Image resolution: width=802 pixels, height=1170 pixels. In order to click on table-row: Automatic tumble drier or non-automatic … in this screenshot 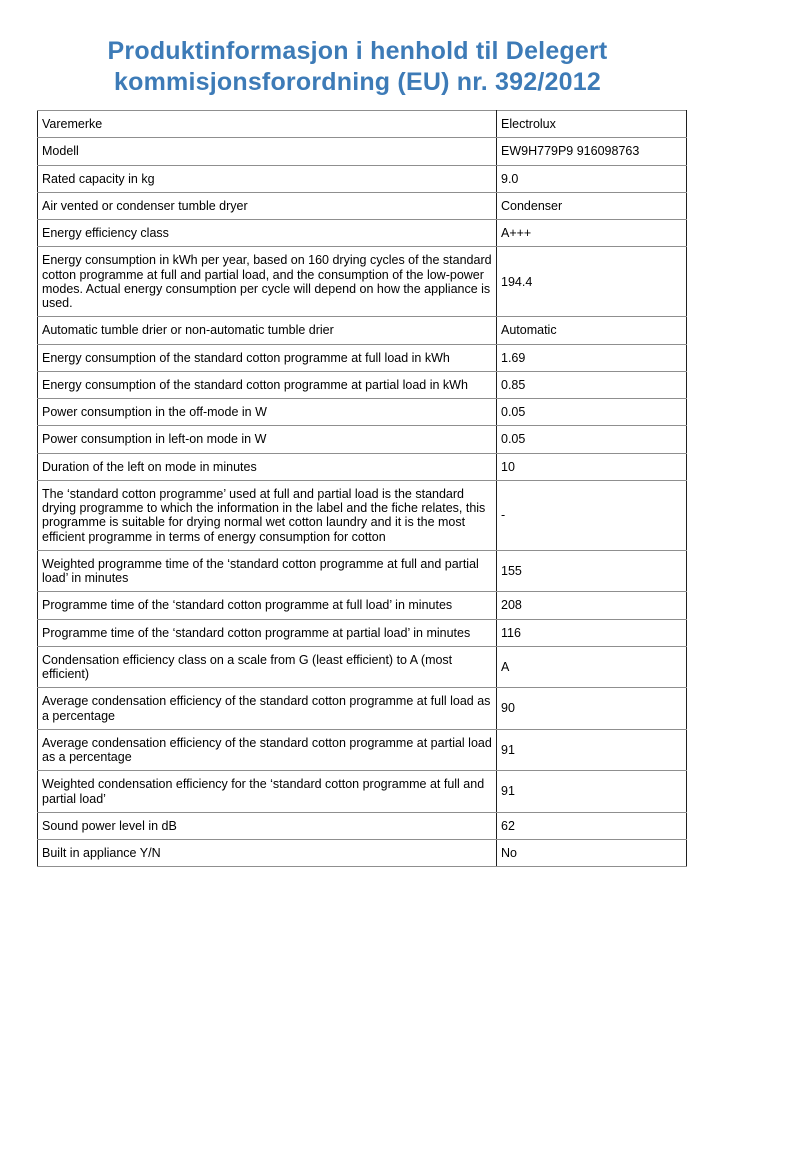, I will do `click(362, 330)`.